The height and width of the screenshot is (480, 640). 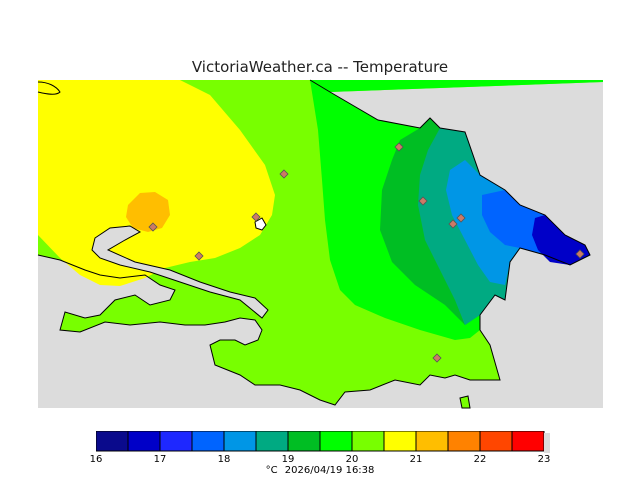 I want to click on colorbar-shadow, so click(x=547, y=443).